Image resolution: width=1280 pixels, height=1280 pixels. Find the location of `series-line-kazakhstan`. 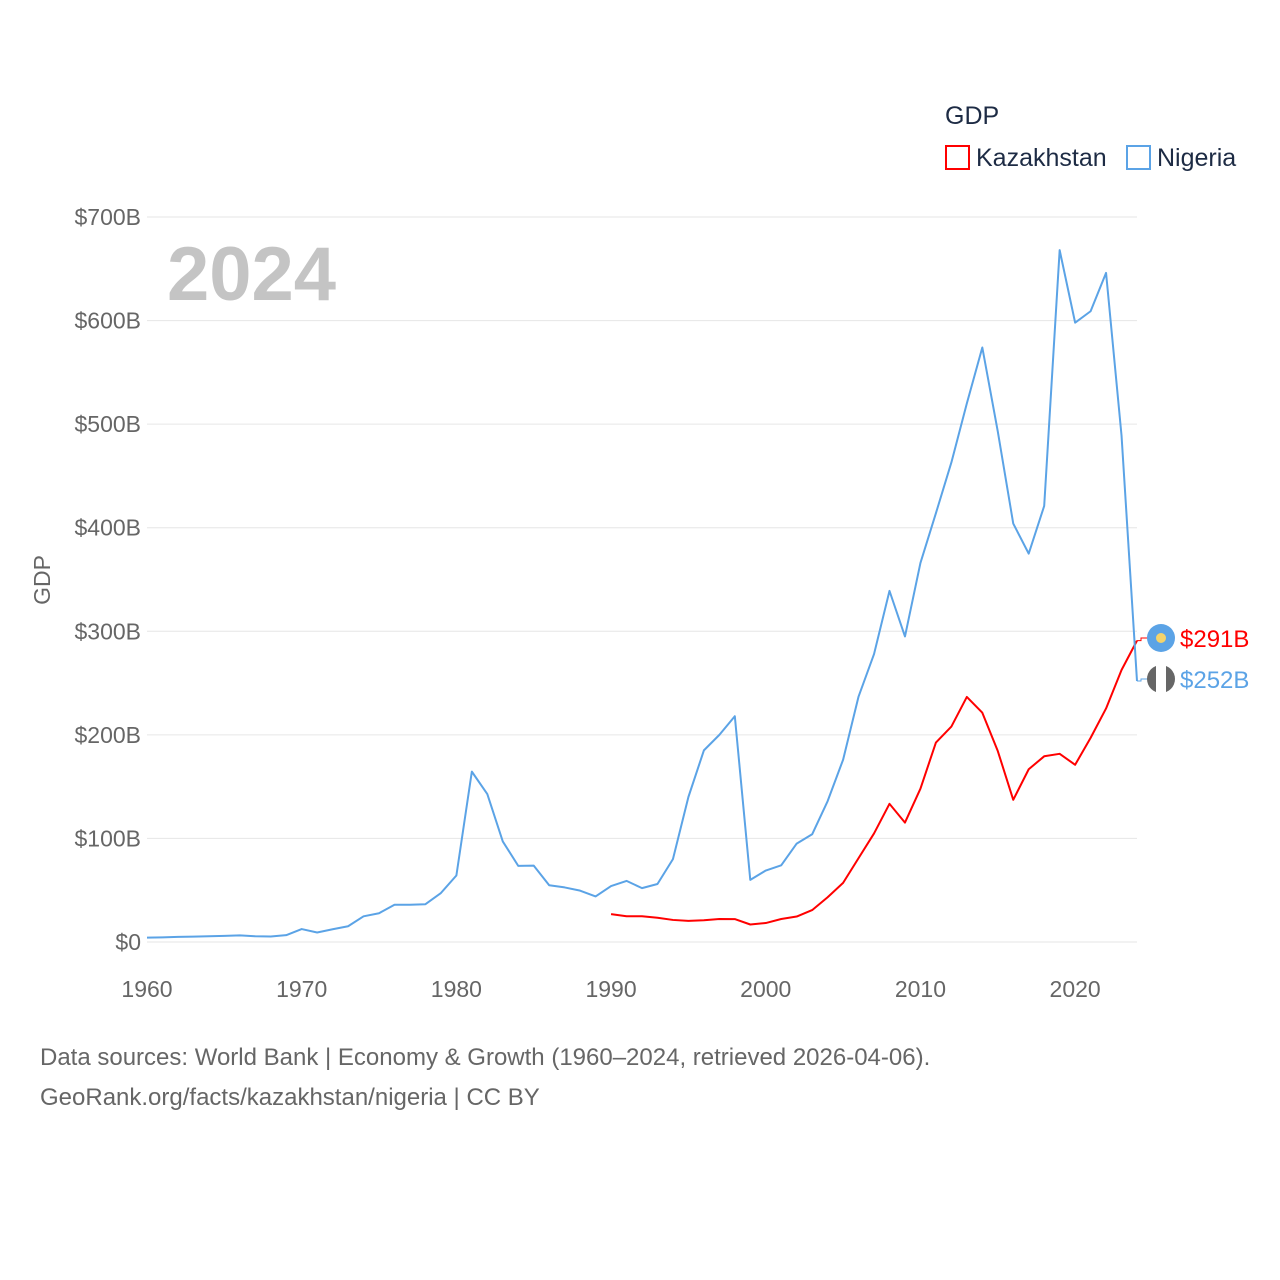

series-line-kazakhstan is located at coordinates (874, 783).